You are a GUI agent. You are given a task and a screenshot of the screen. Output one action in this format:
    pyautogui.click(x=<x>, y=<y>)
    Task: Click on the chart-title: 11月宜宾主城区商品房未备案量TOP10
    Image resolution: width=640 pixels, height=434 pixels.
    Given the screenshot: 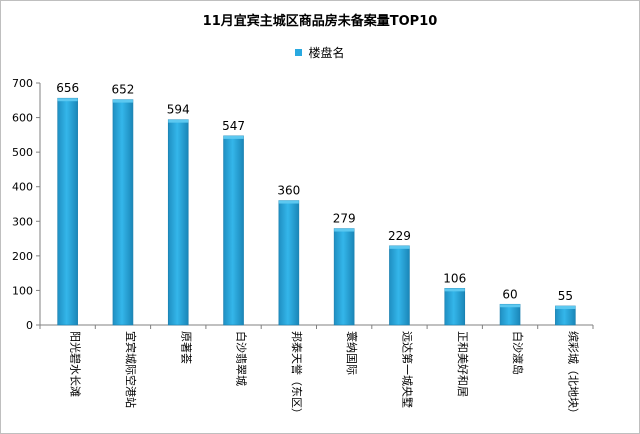 What is the action you would take?
    pyautogui.click(x=320, y=21)
    